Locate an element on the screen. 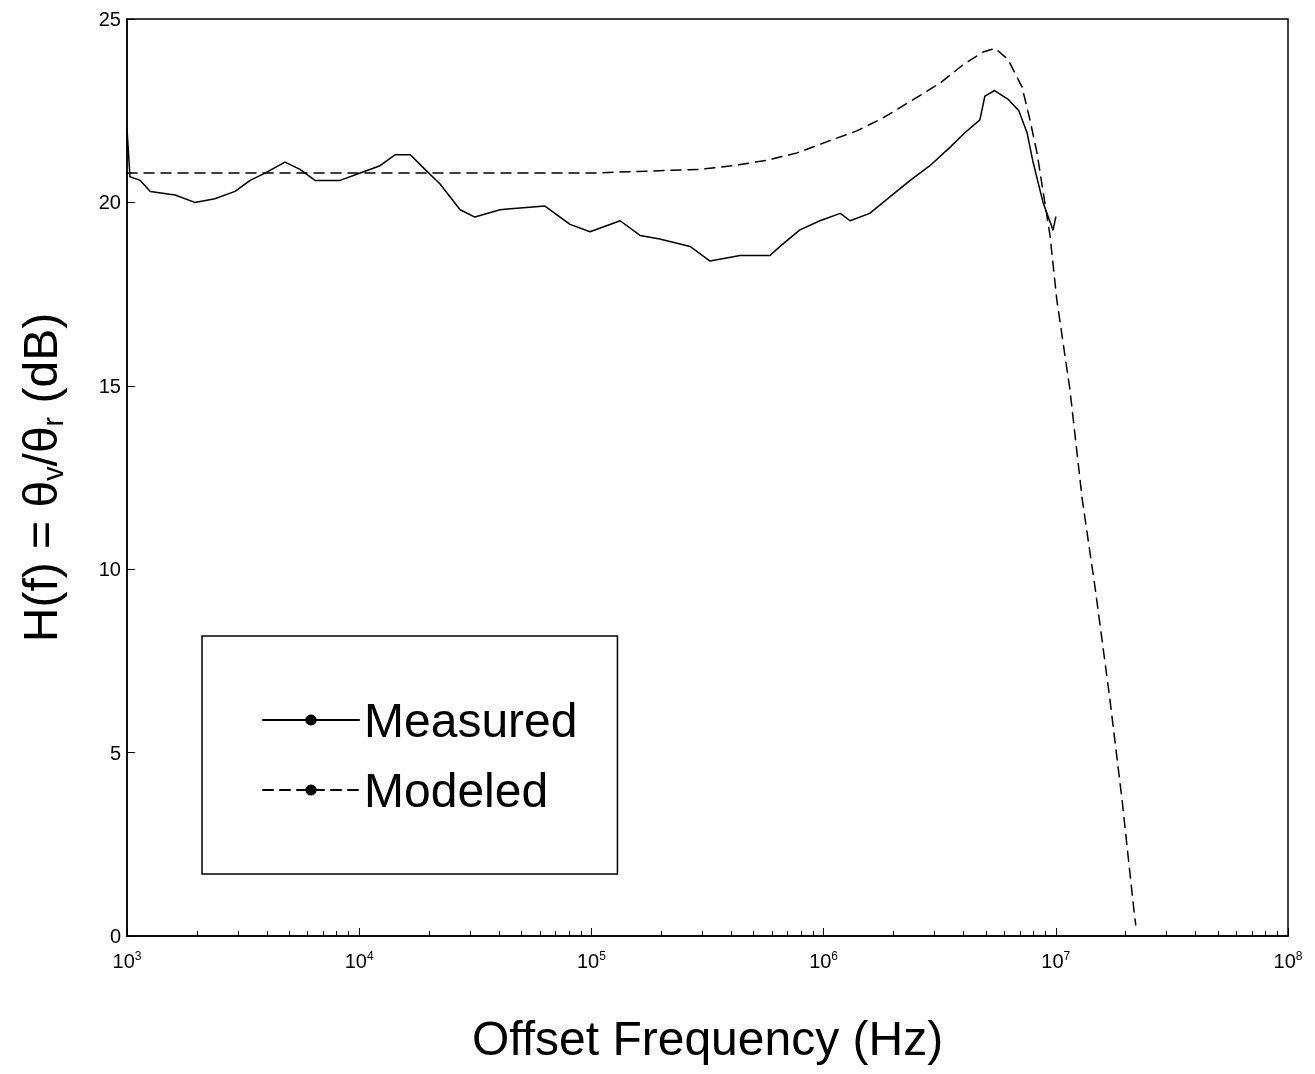  y-tick-label: 15 is located at coordinates (109, 385).